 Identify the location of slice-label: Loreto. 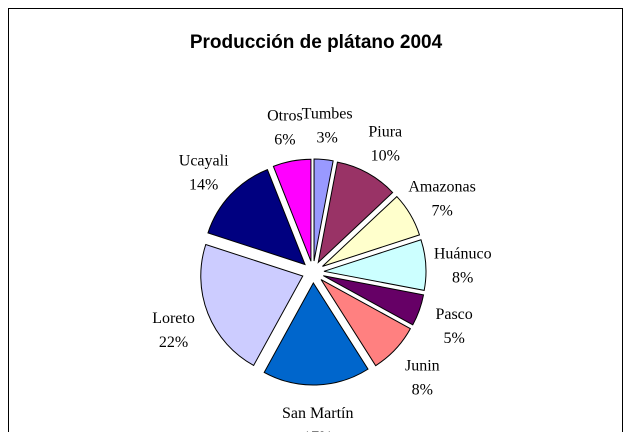
(173, 318).